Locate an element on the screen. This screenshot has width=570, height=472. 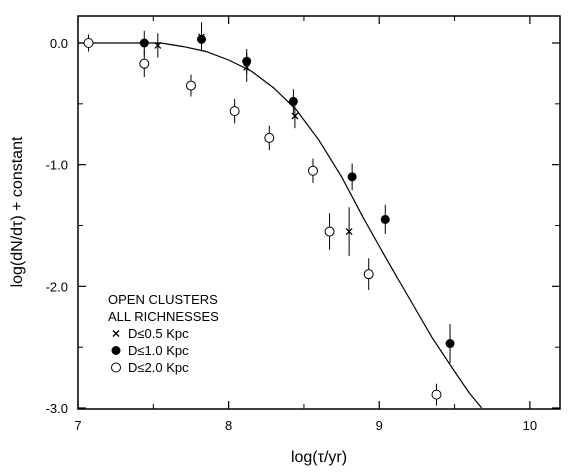
y-axis-title: log(dN/dτ) + constant is located at coordinates (17, 211).